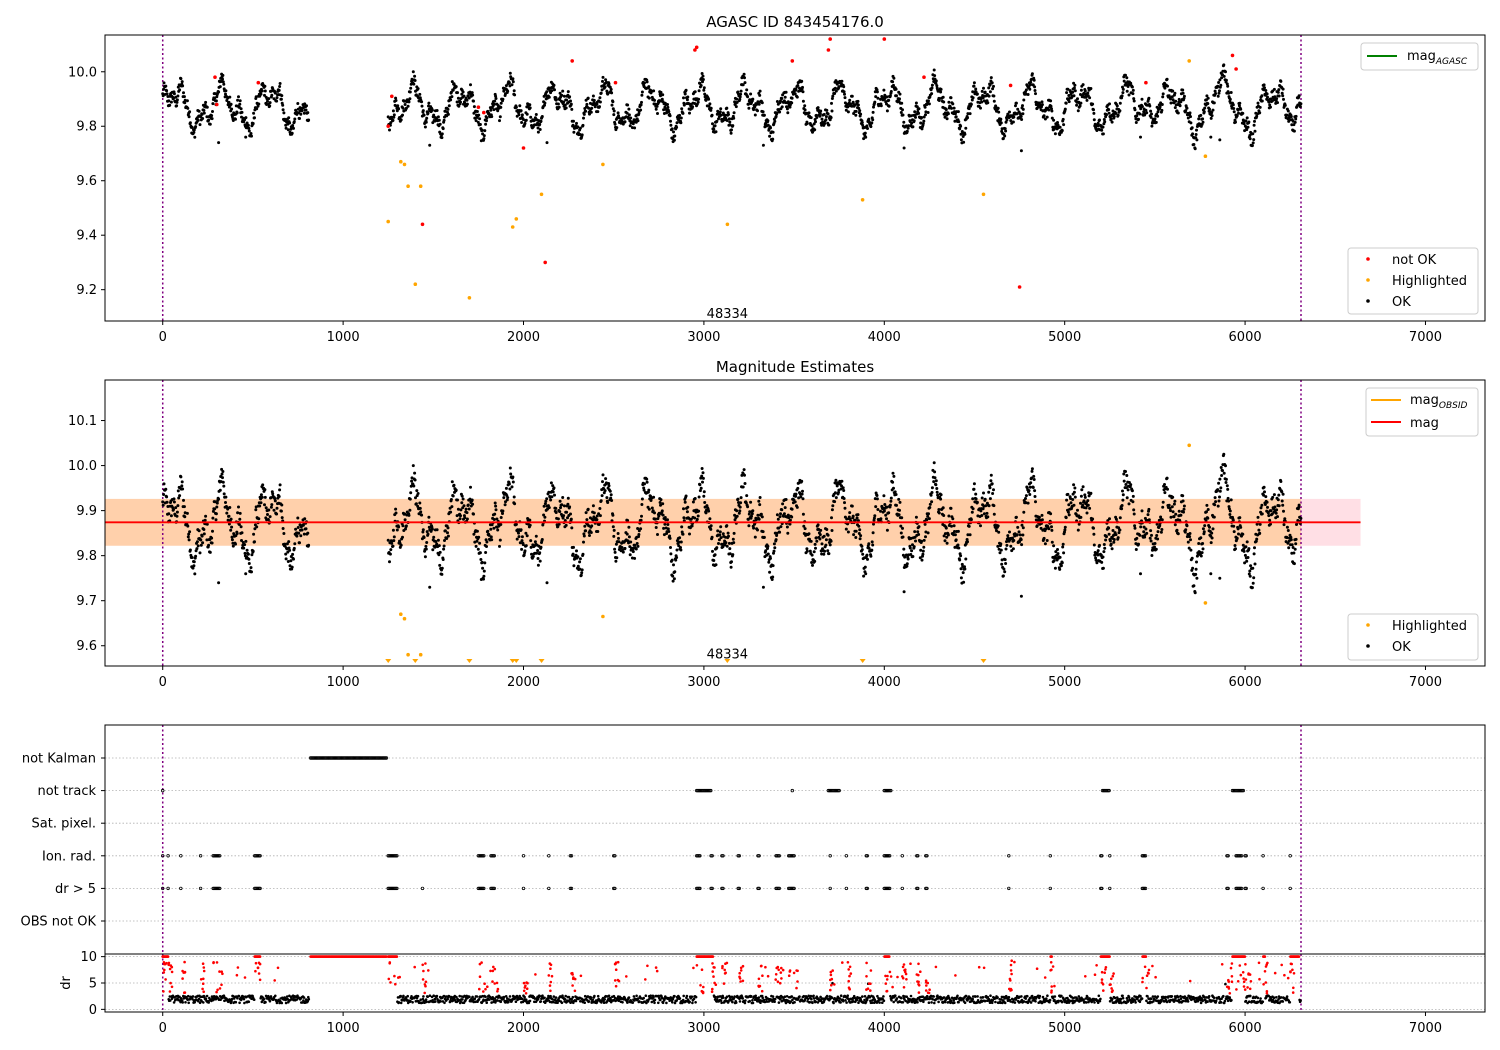  Describe the element at coordinates (727, 314) in the screenshot. I see `obsid-annotation: 48334` at that location.